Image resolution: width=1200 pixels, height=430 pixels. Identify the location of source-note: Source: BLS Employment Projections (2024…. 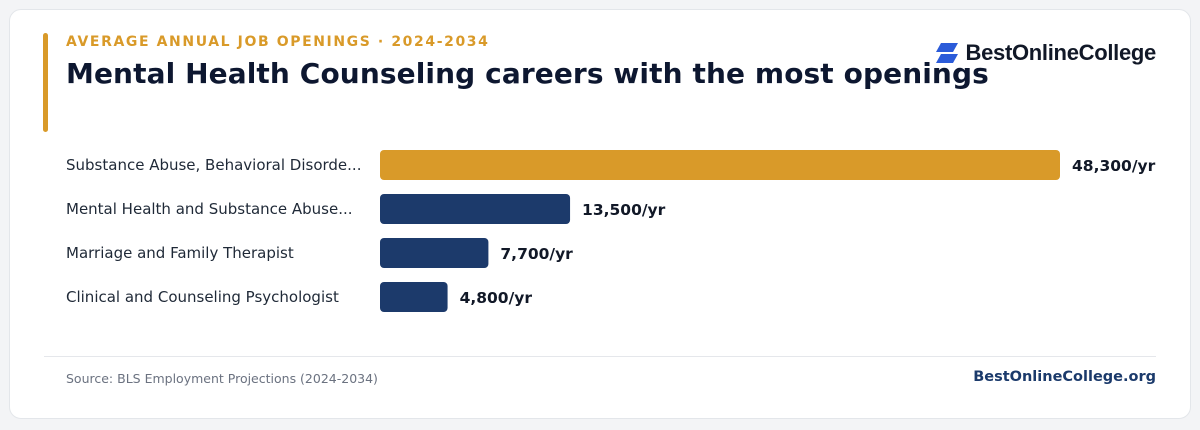
(222, 378).